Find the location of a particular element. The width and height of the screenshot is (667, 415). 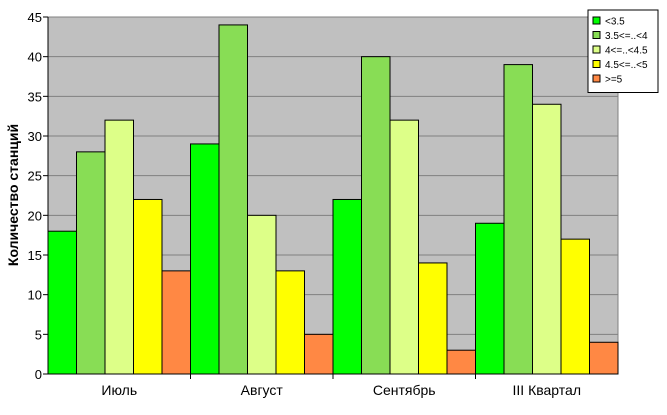

legend-label: >=5 is located at coordinates (614, 80).